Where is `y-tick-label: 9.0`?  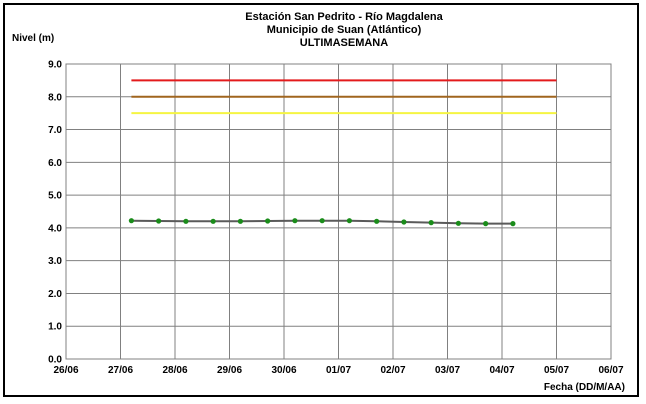 y-tick-label: 9.0 is located at coordinates (55, 65).